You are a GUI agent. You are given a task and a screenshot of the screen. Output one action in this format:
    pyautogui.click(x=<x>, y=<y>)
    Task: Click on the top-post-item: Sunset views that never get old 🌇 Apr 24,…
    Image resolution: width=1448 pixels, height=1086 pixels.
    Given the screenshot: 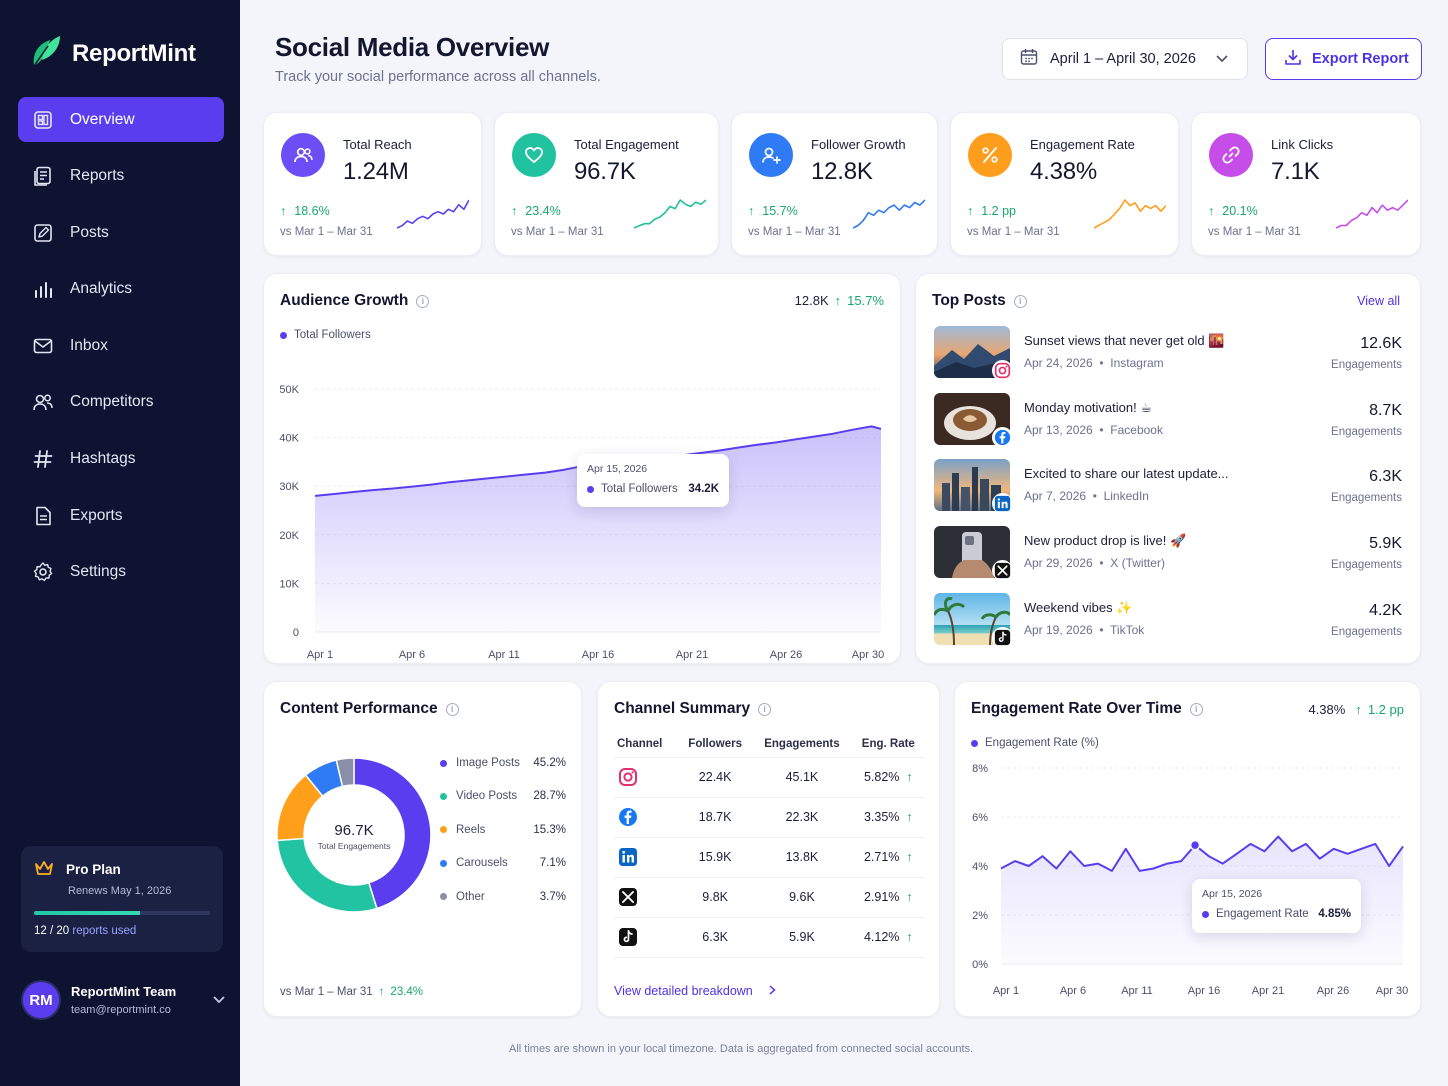 What is the action you would take?
    pyautogui.click(x=1168, y=353)
    